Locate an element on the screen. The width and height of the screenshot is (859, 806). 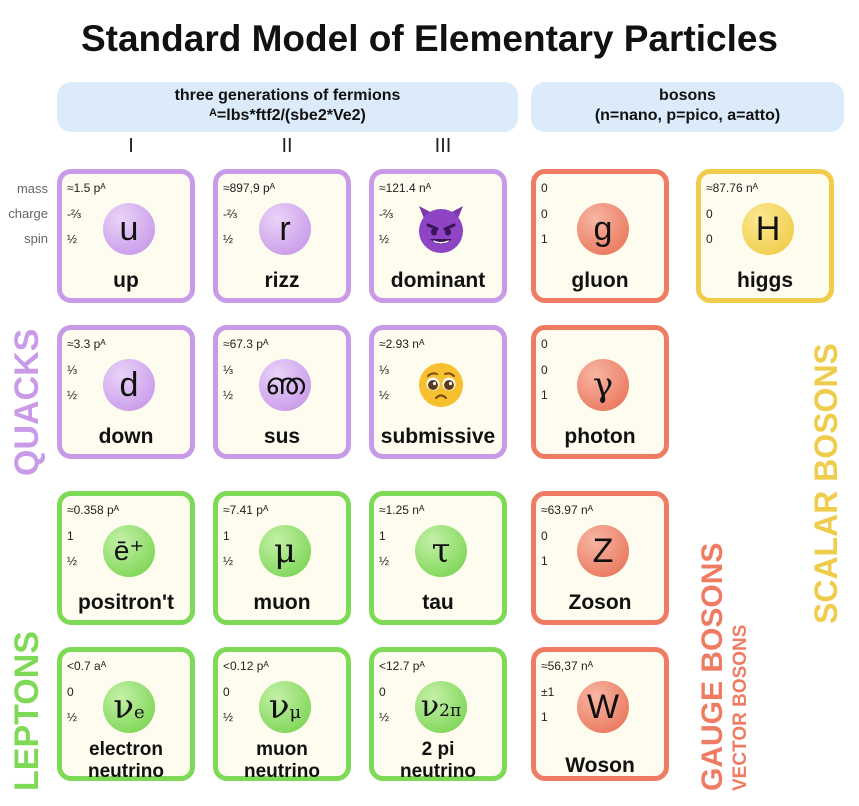
particle-name-line1: muon is located at coordinates (282, 749).